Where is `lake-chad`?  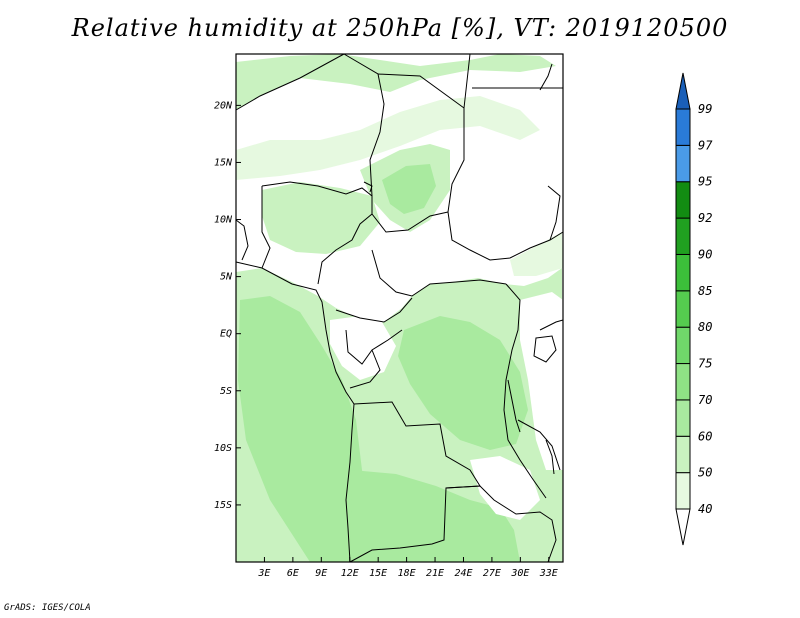 lake-chad is located at coordinates (368, 187).